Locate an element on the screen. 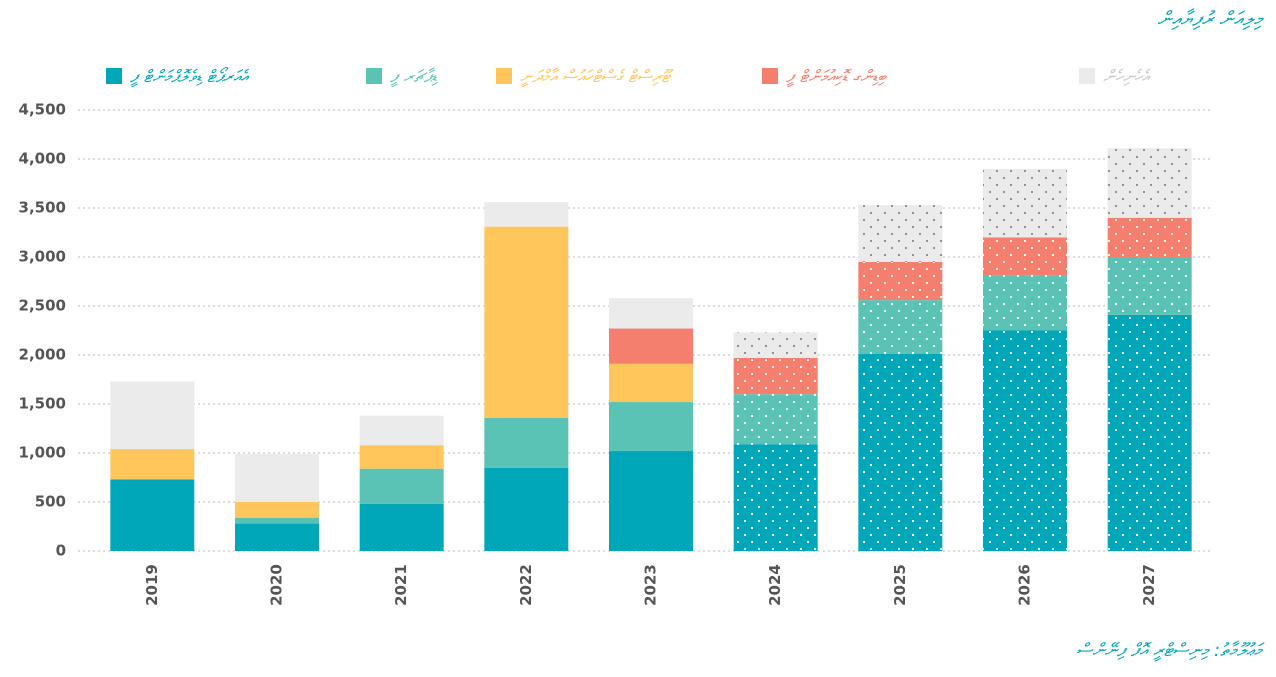  y-tick-label: 3,000 is located at coordinates (42, 257).